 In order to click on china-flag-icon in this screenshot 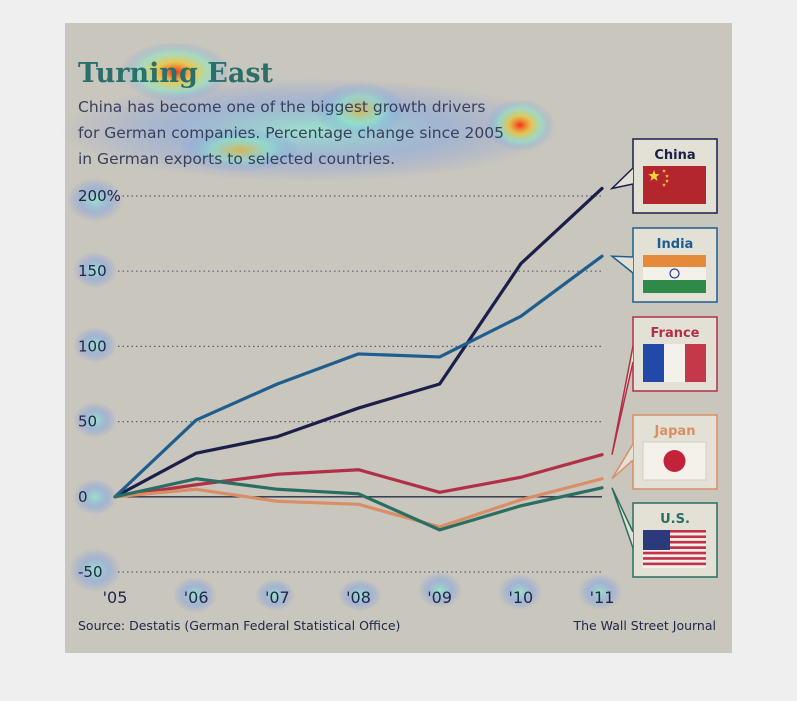, I will do `click(674, 185)`.